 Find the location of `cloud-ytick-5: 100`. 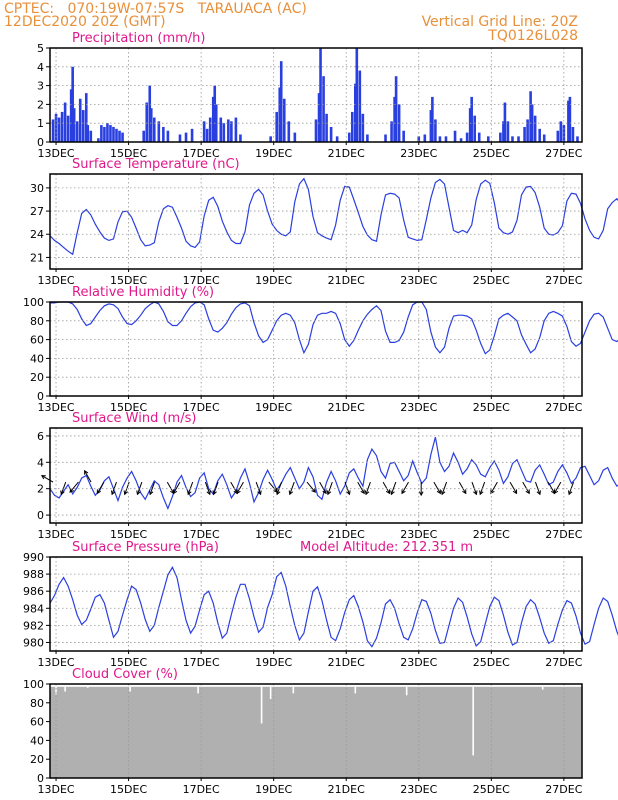

cloud-ytick-5: 100 is located at coordinates (33, 684).